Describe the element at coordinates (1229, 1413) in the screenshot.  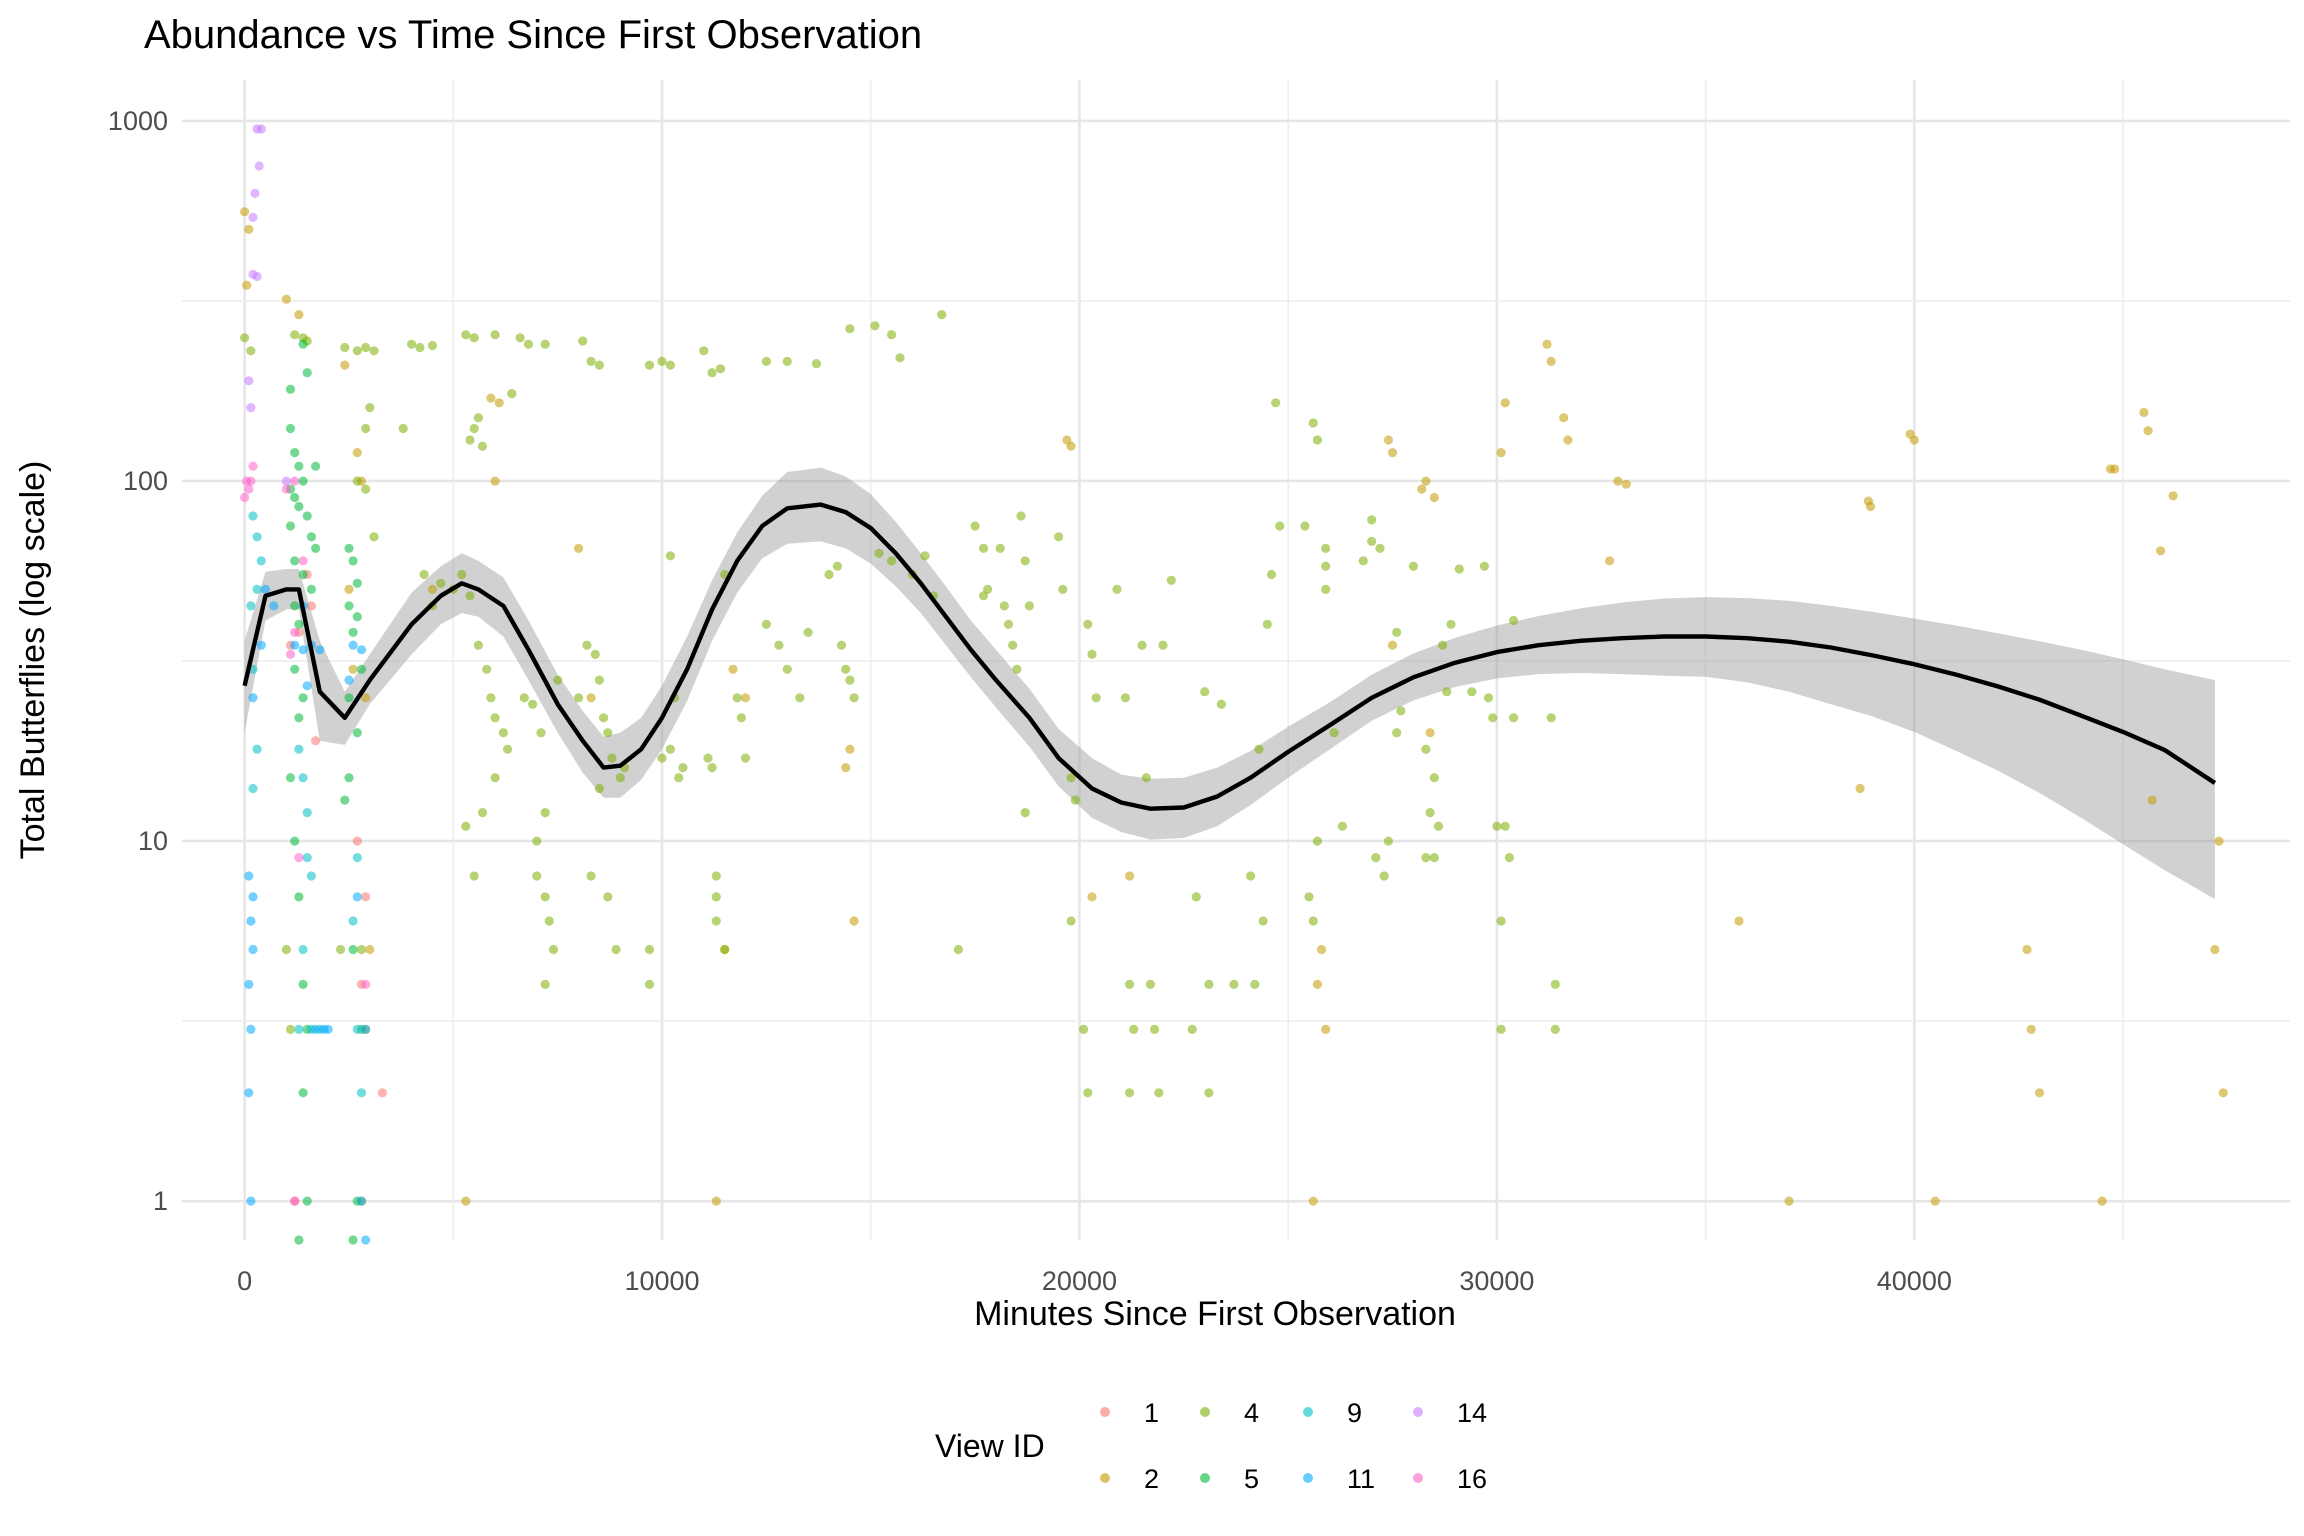
I see `legend-entry-4: 4` at that location.